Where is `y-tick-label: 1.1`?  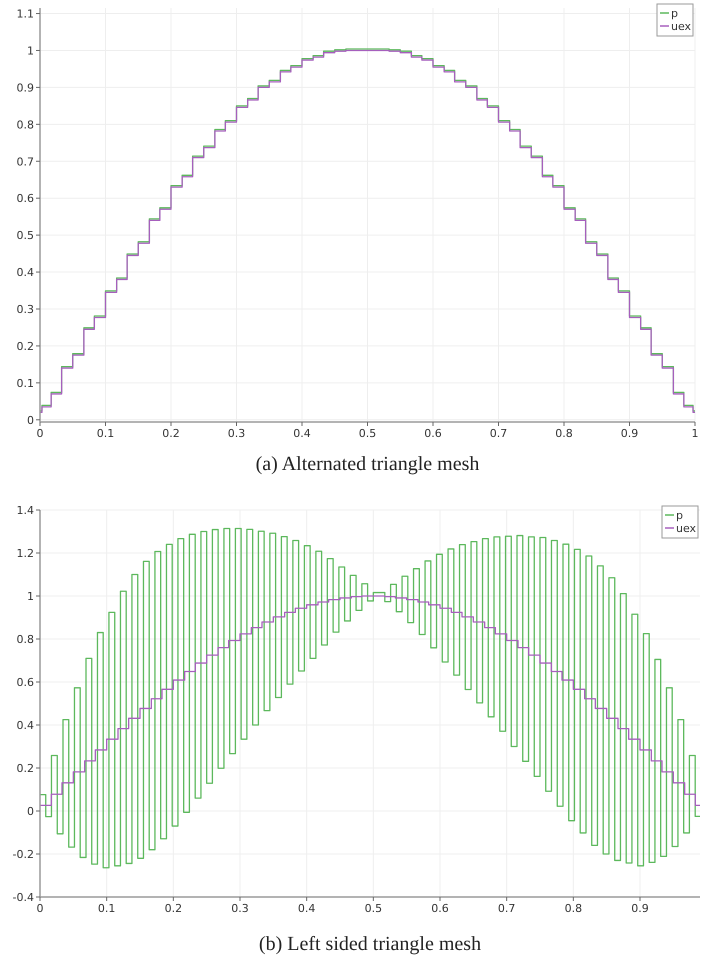 y-tick-label: 1.1 is located at coordinates (25, 14).